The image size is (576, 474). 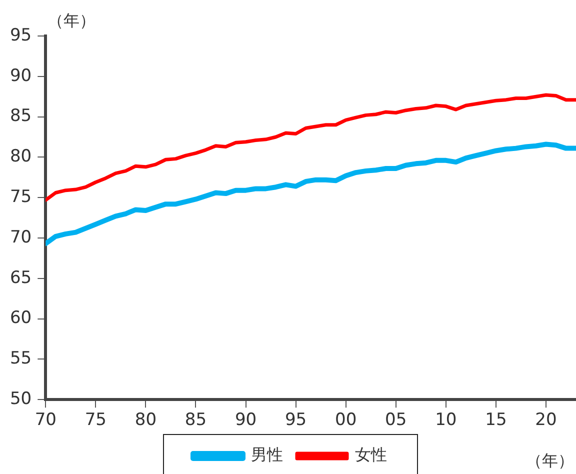 I want to click on x-tick-label: 75, so click(x=95, y=420).